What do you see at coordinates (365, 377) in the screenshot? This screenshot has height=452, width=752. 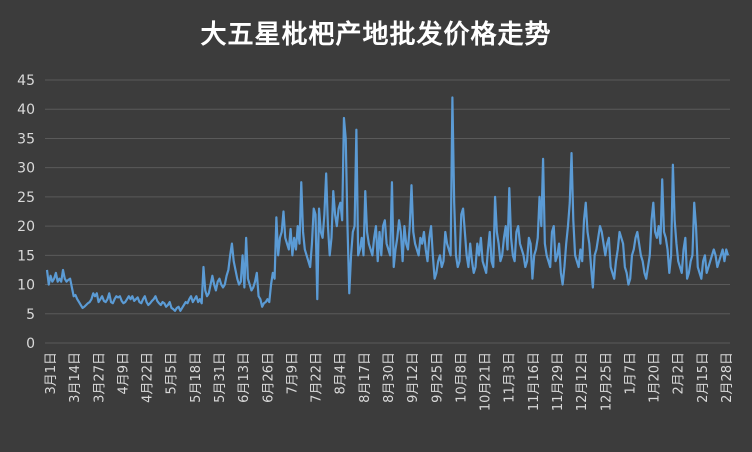 I see `x-tick-label: 8月17日` at bounding box center [365, 377].